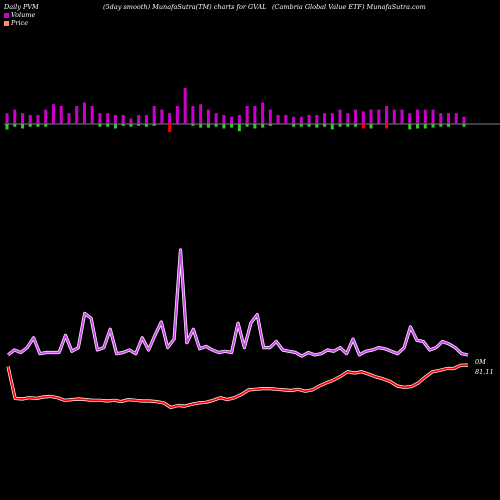  I want to click on volume-end-label: 0M, so click(480, 362).